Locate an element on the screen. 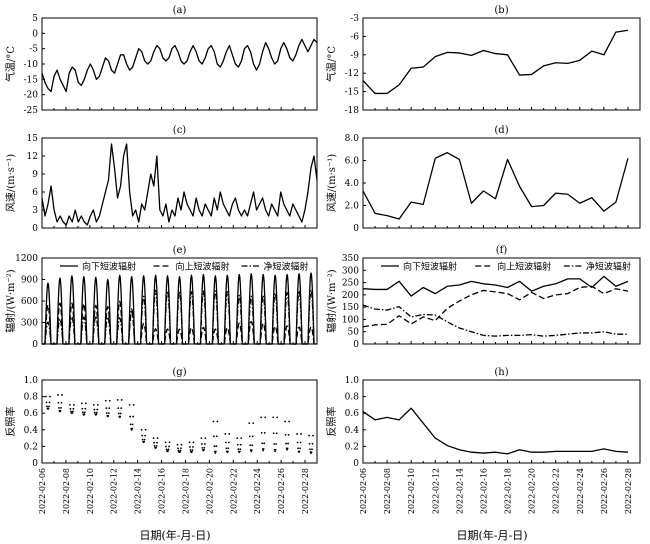  panel-label: (h) is located at coordinates (501, 372).